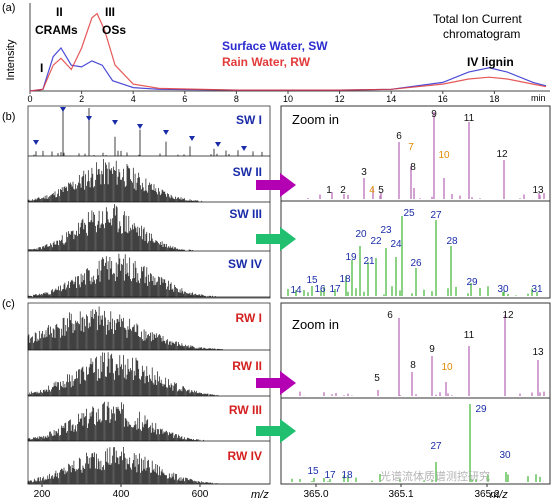 The image size is (554, 502). I want to click on peak-III-sublabel: OSs, so click(114, 30).